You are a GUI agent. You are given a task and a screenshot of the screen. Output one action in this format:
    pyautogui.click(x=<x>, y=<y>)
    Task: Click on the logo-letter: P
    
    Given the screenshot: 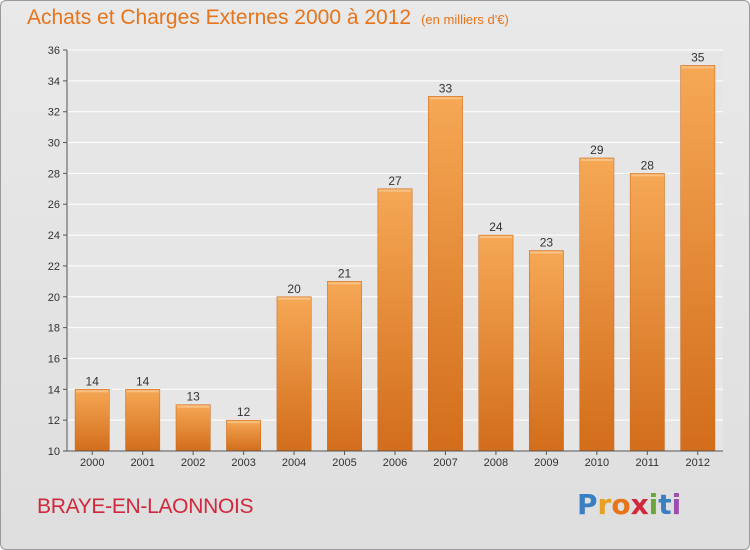 What is the action you would take?
    pyautogui.click(x=587, y=504)
    